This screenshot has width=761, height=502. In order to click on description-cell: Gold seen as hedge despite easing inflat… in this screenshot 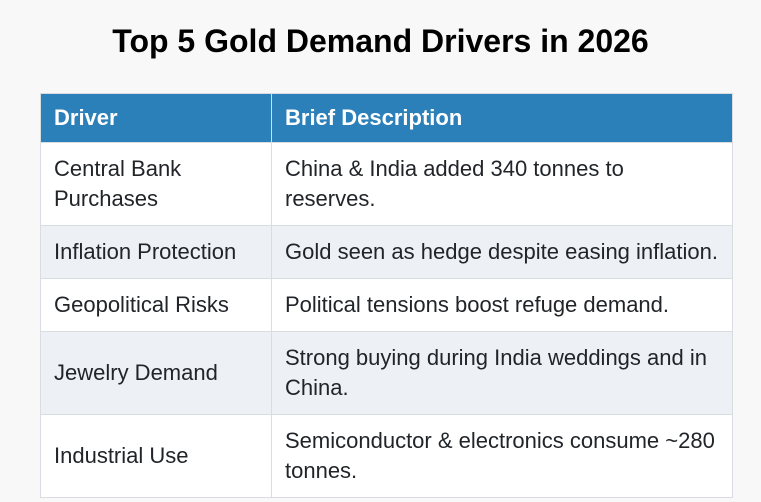, I will do `click(502, 252)`.